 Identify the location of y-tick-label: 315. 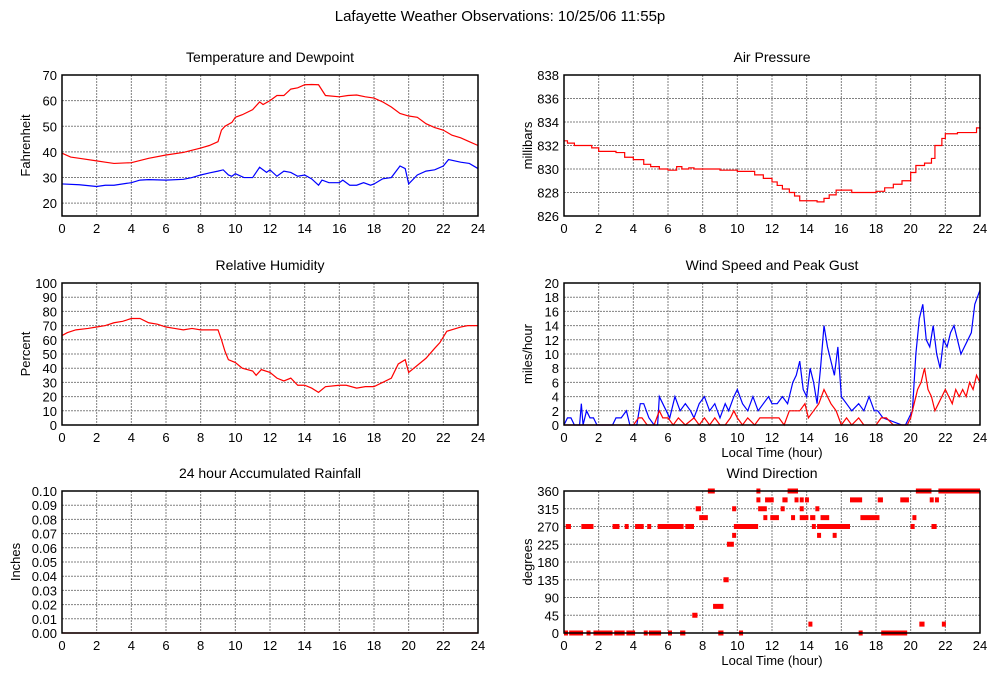
(548, 509).